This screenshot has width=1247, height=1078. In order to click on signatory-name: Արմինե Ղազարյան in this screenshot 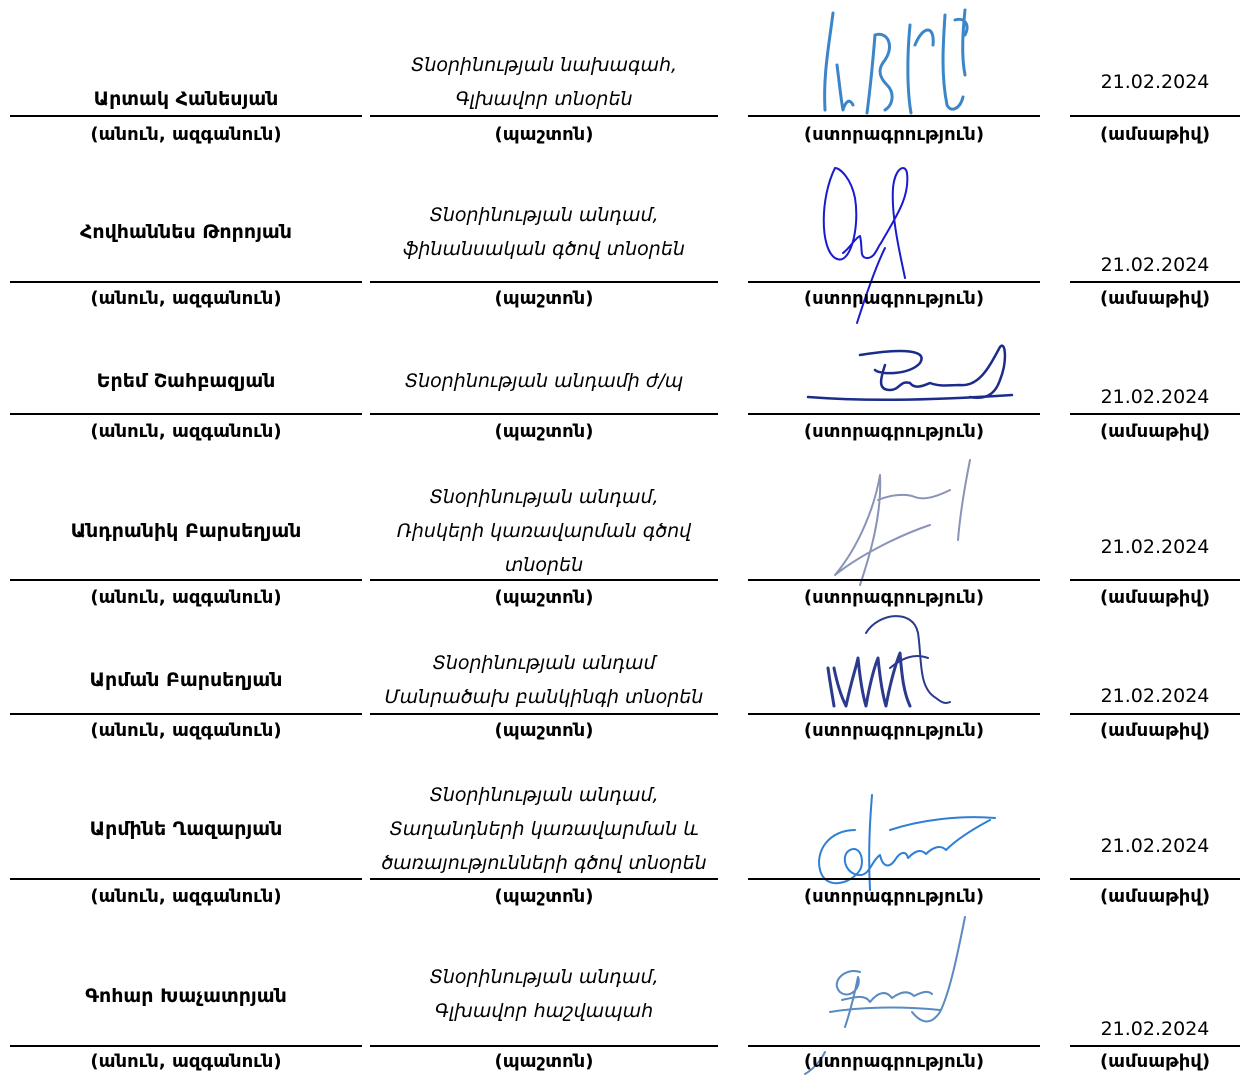, I will do `click(186, 829)`.